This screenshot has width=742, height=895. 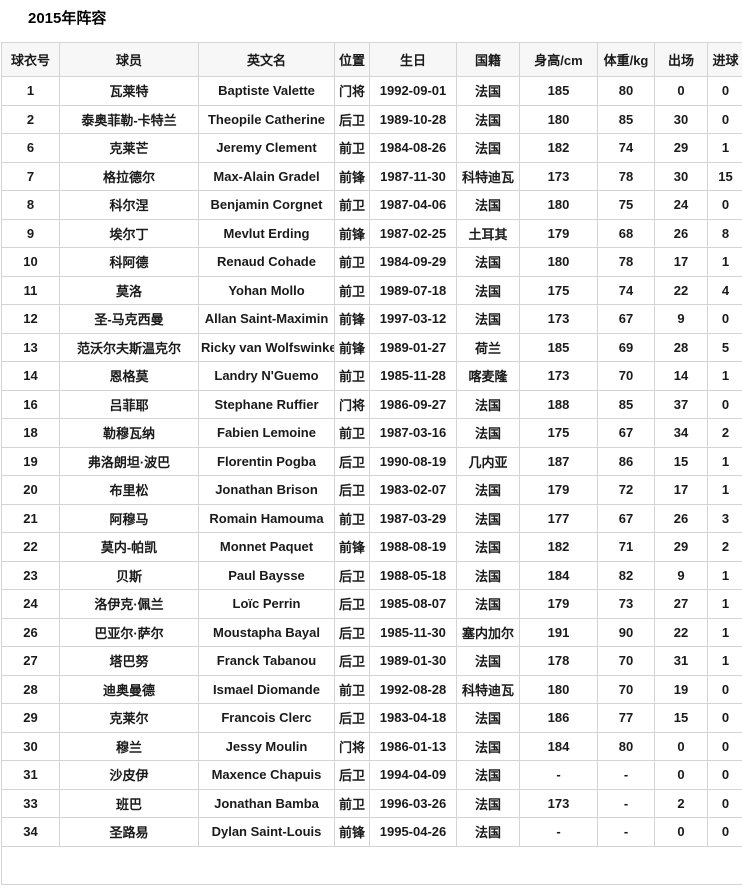 I want to click on table-row: 30 穆兰 Jessy Moulin 门将 1986-01-13 法国 184 80 0 0, so click(x=371, y=746).